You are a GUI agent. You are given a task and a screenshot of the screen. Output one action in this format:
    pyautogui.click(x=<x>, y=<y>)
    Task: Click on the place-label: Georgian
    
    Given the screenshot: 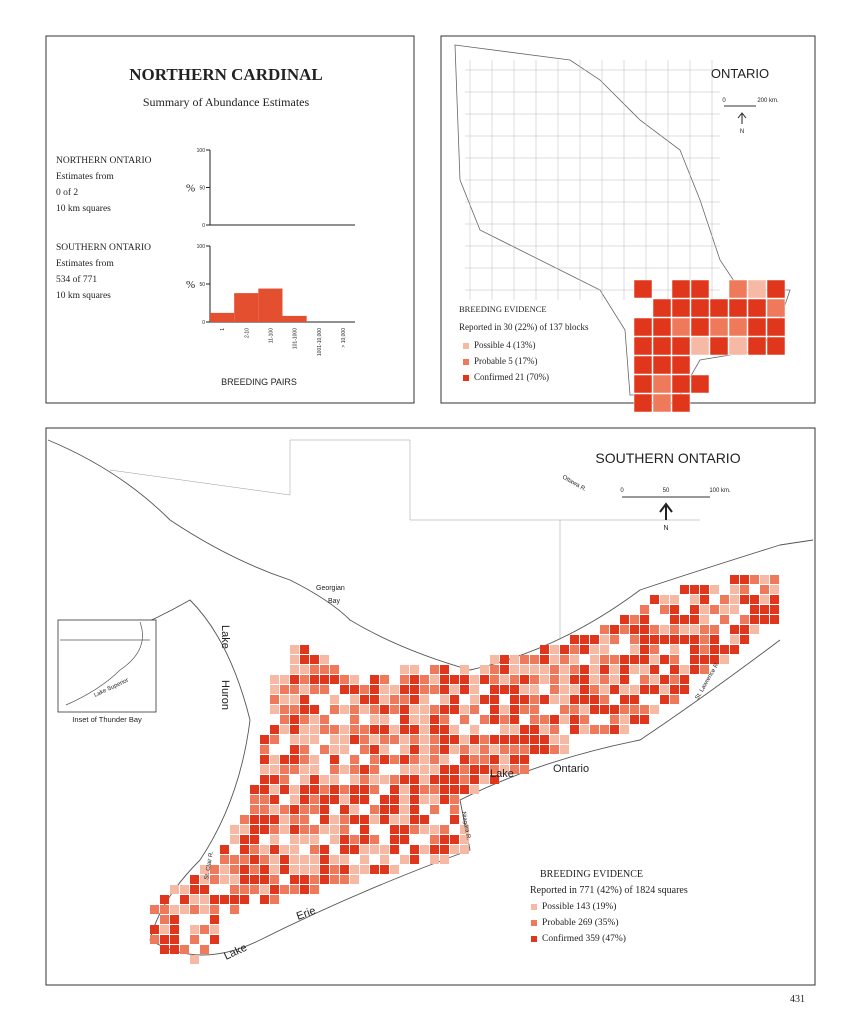 What is the action you would take?
    pyautogui.click(x=330, y=588)
    